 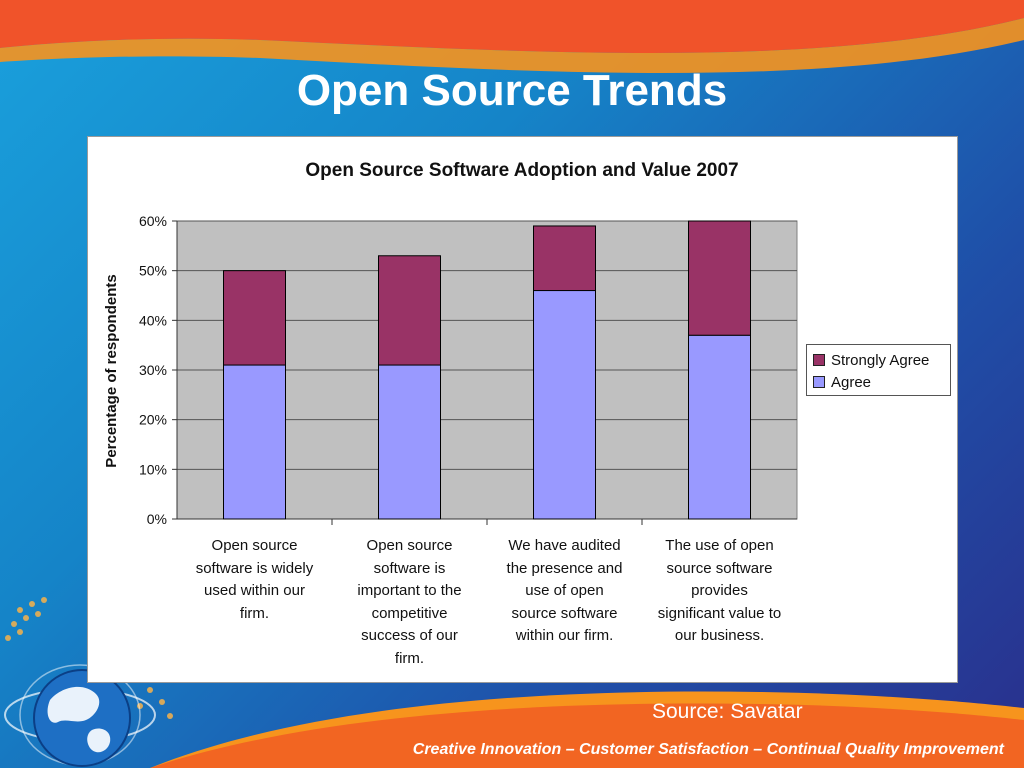 What do you see at coordinates (409, 590) in the screenshot?
I see `x-tick-label-line: important to the` at bounding box center [409, 590].